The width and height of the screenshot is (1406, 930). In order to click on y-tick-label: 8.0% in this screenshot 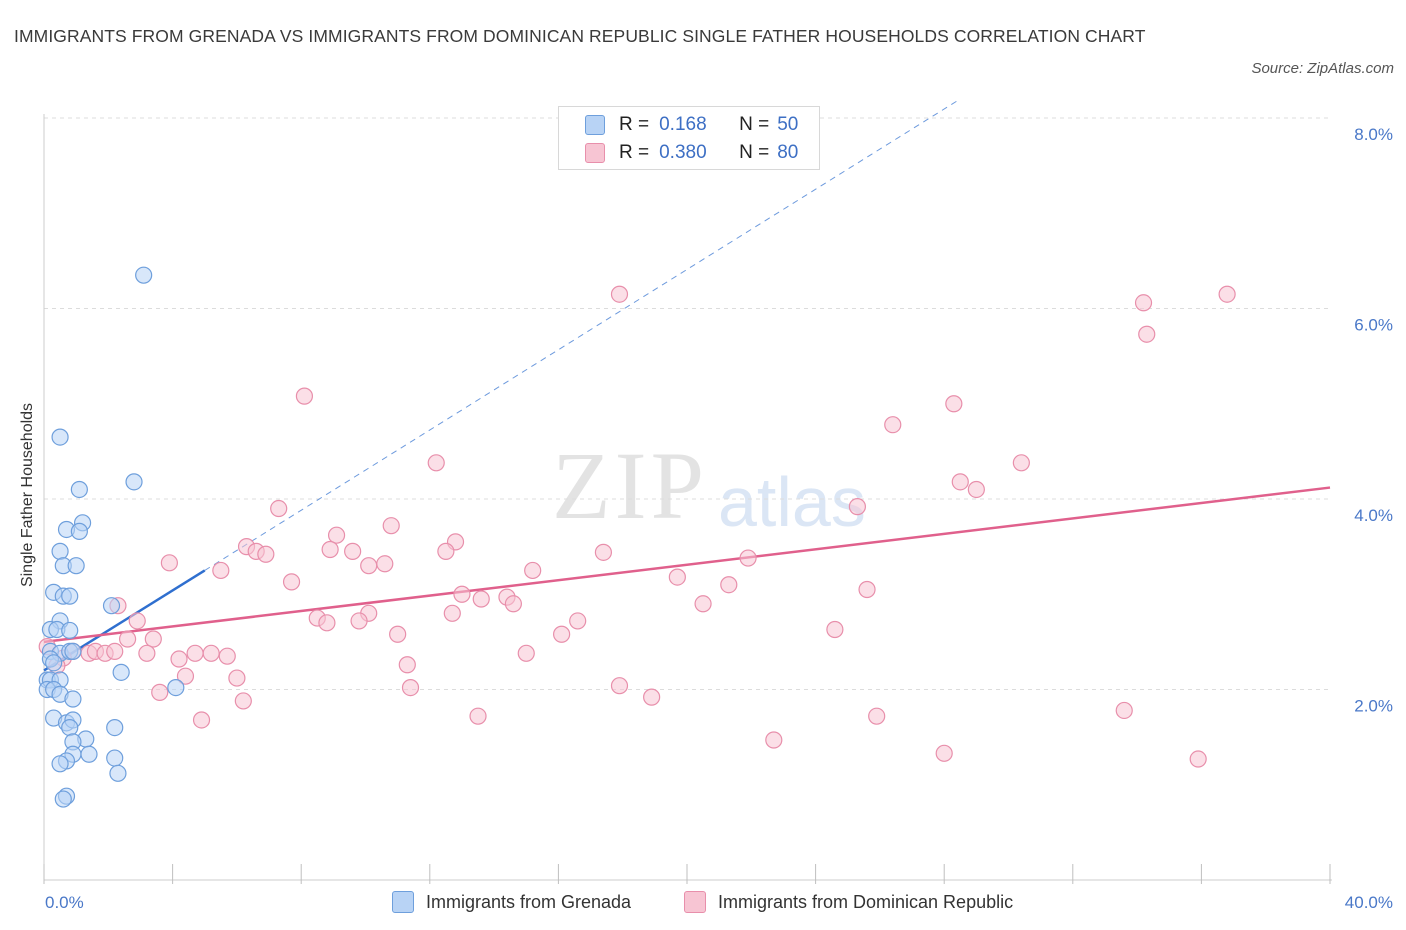, I will do `click(1373, 134)`.